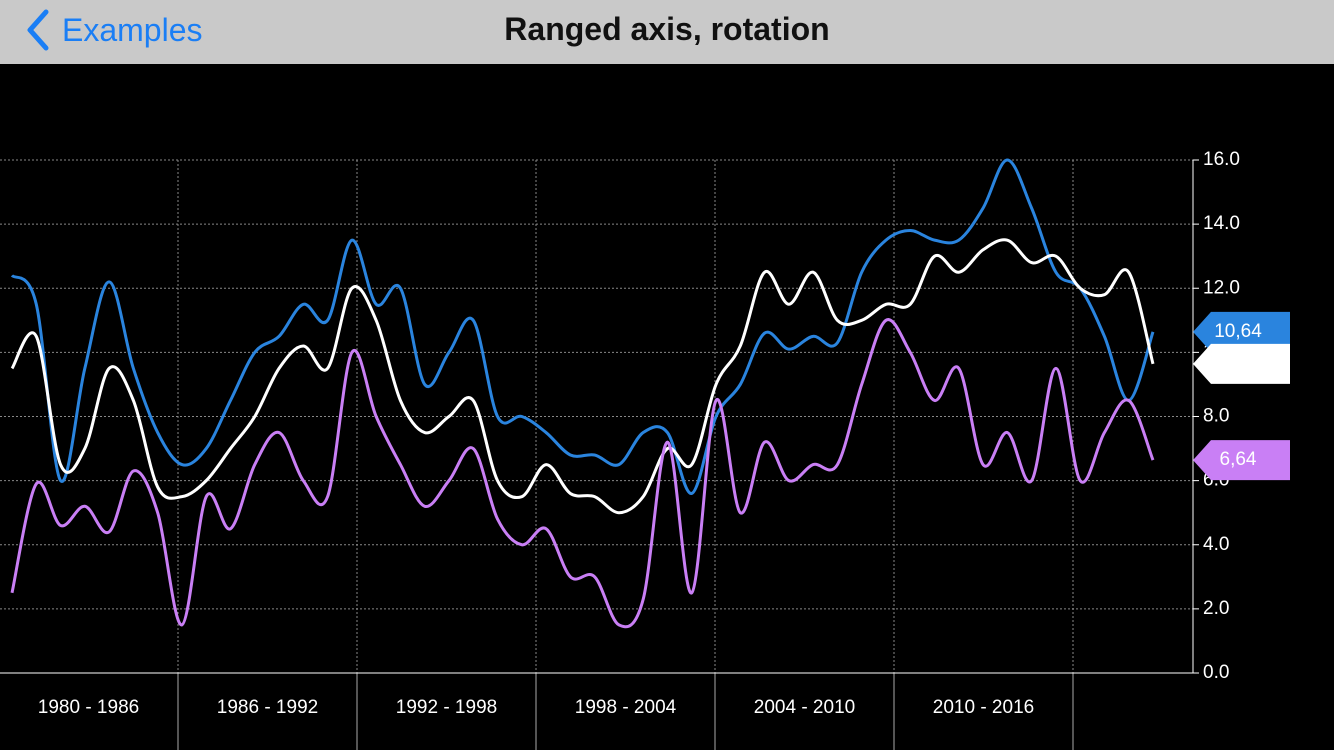  I want to click on nav-bar: Ranged axis, rotation Examples, so click(667, 32).